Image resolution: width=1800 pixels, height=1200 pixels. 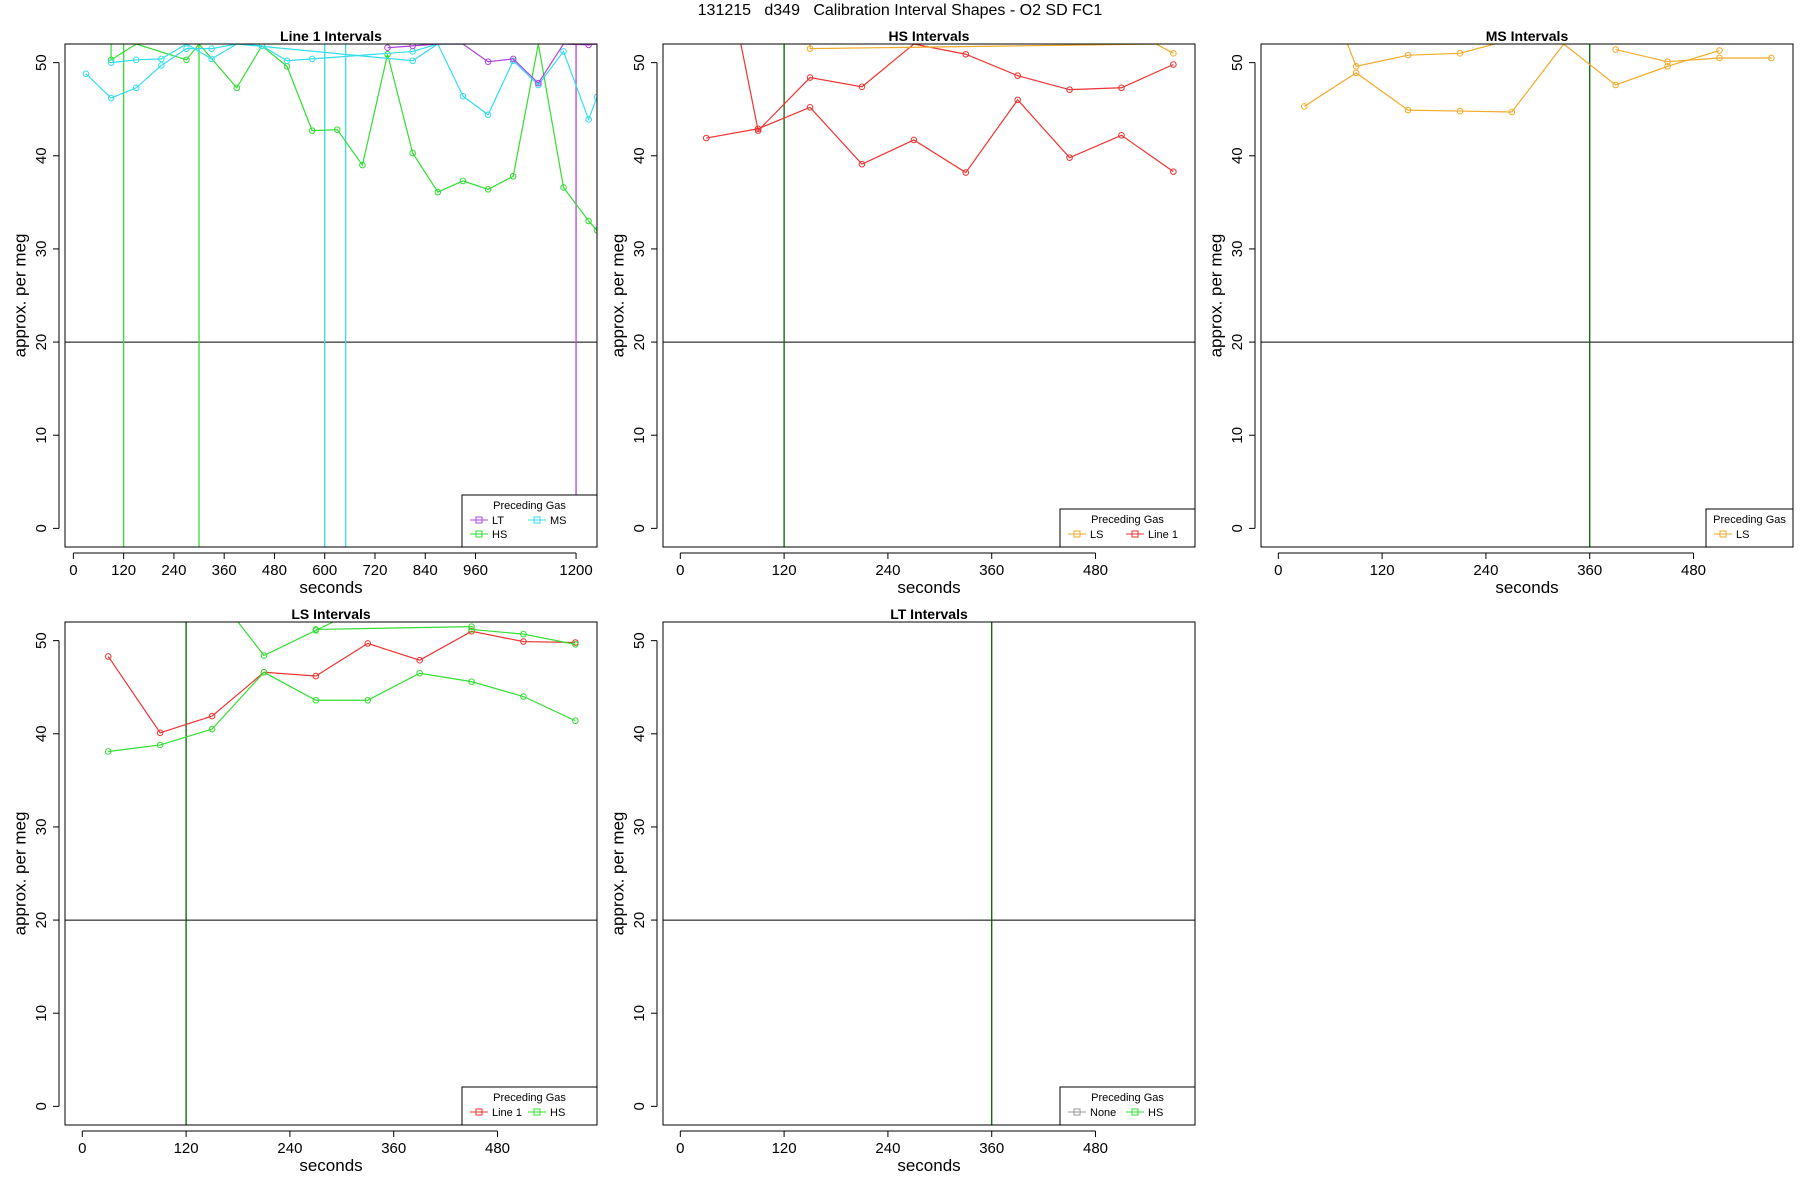 I want to click on legend: Preceding Gas LS Line 1, so click(x=1127, y=528).